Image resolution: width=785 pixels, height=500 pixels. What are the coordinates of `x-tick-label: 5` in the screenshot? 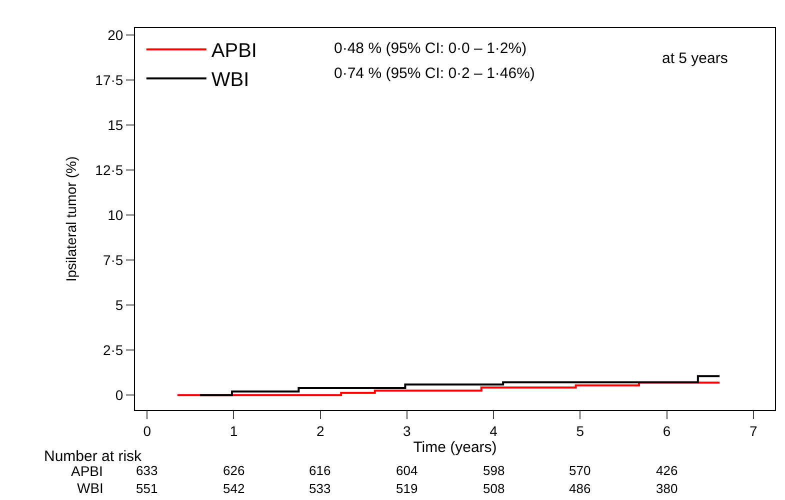 It's located at (580, 430).